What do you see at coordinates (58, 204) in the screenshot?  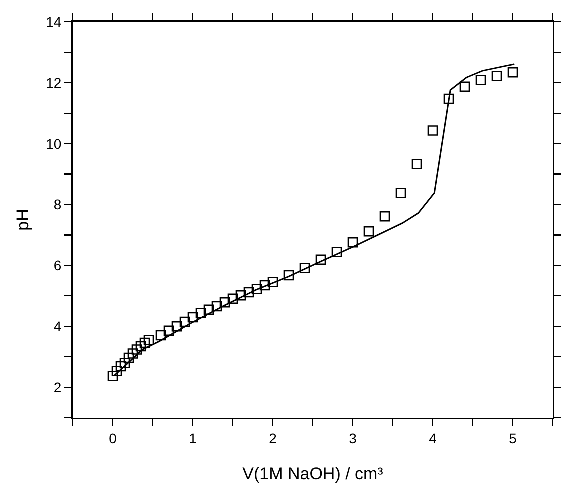 I see `y-tick-label: 8` at bounding box center [58, 204].